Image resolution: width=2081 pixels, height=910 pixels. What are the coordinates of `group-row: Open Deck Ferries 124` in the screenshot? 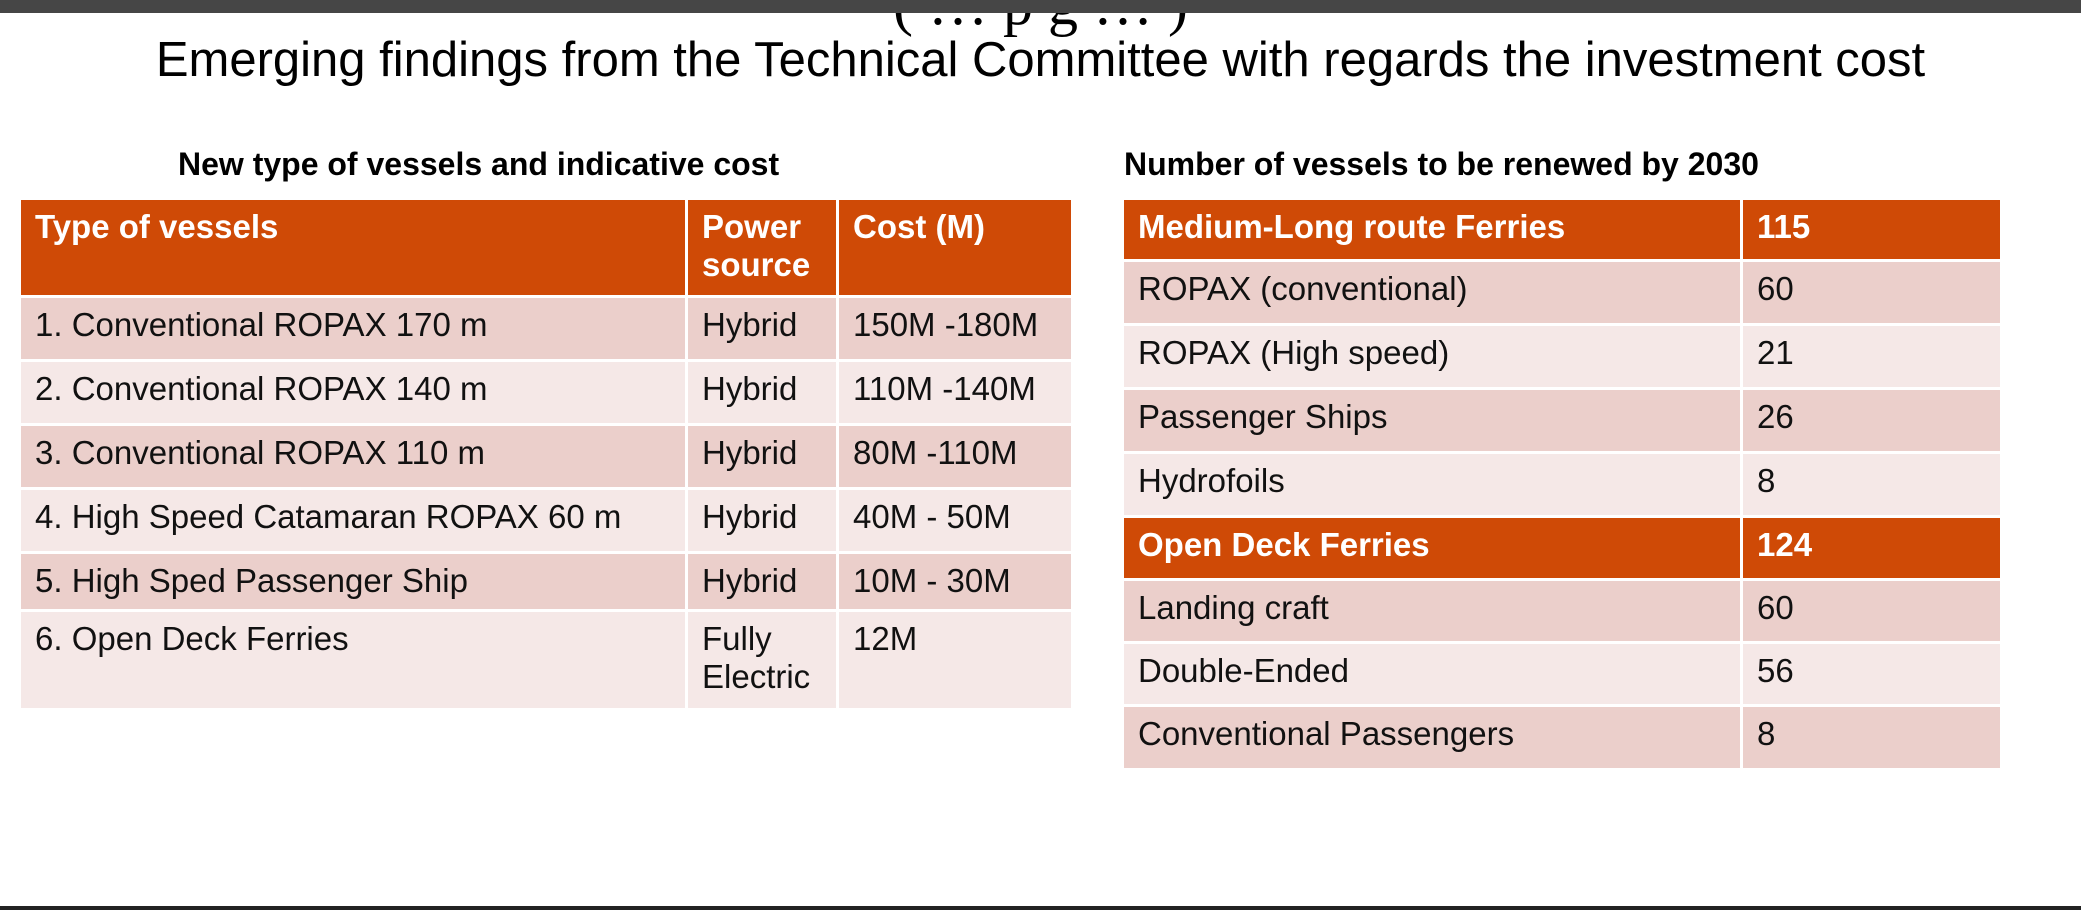 It's located at (1562, 548).